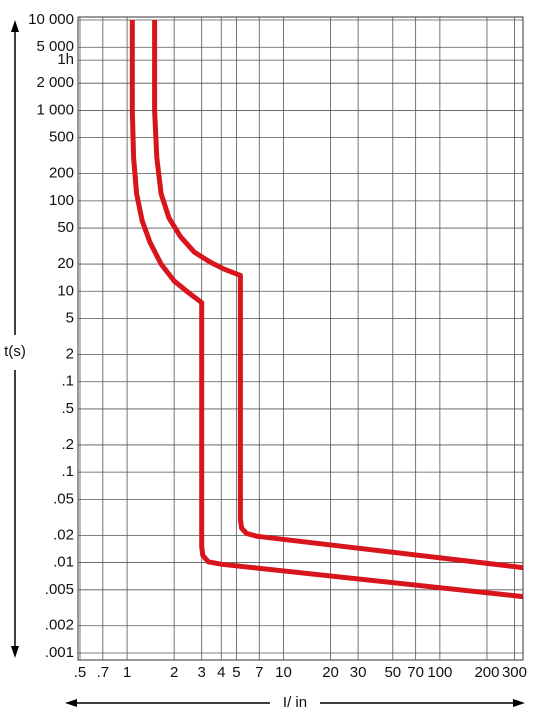  Describe the element at coordinates (63, 534) in the screenshot. I see `y-tick-label: .02` at that location.